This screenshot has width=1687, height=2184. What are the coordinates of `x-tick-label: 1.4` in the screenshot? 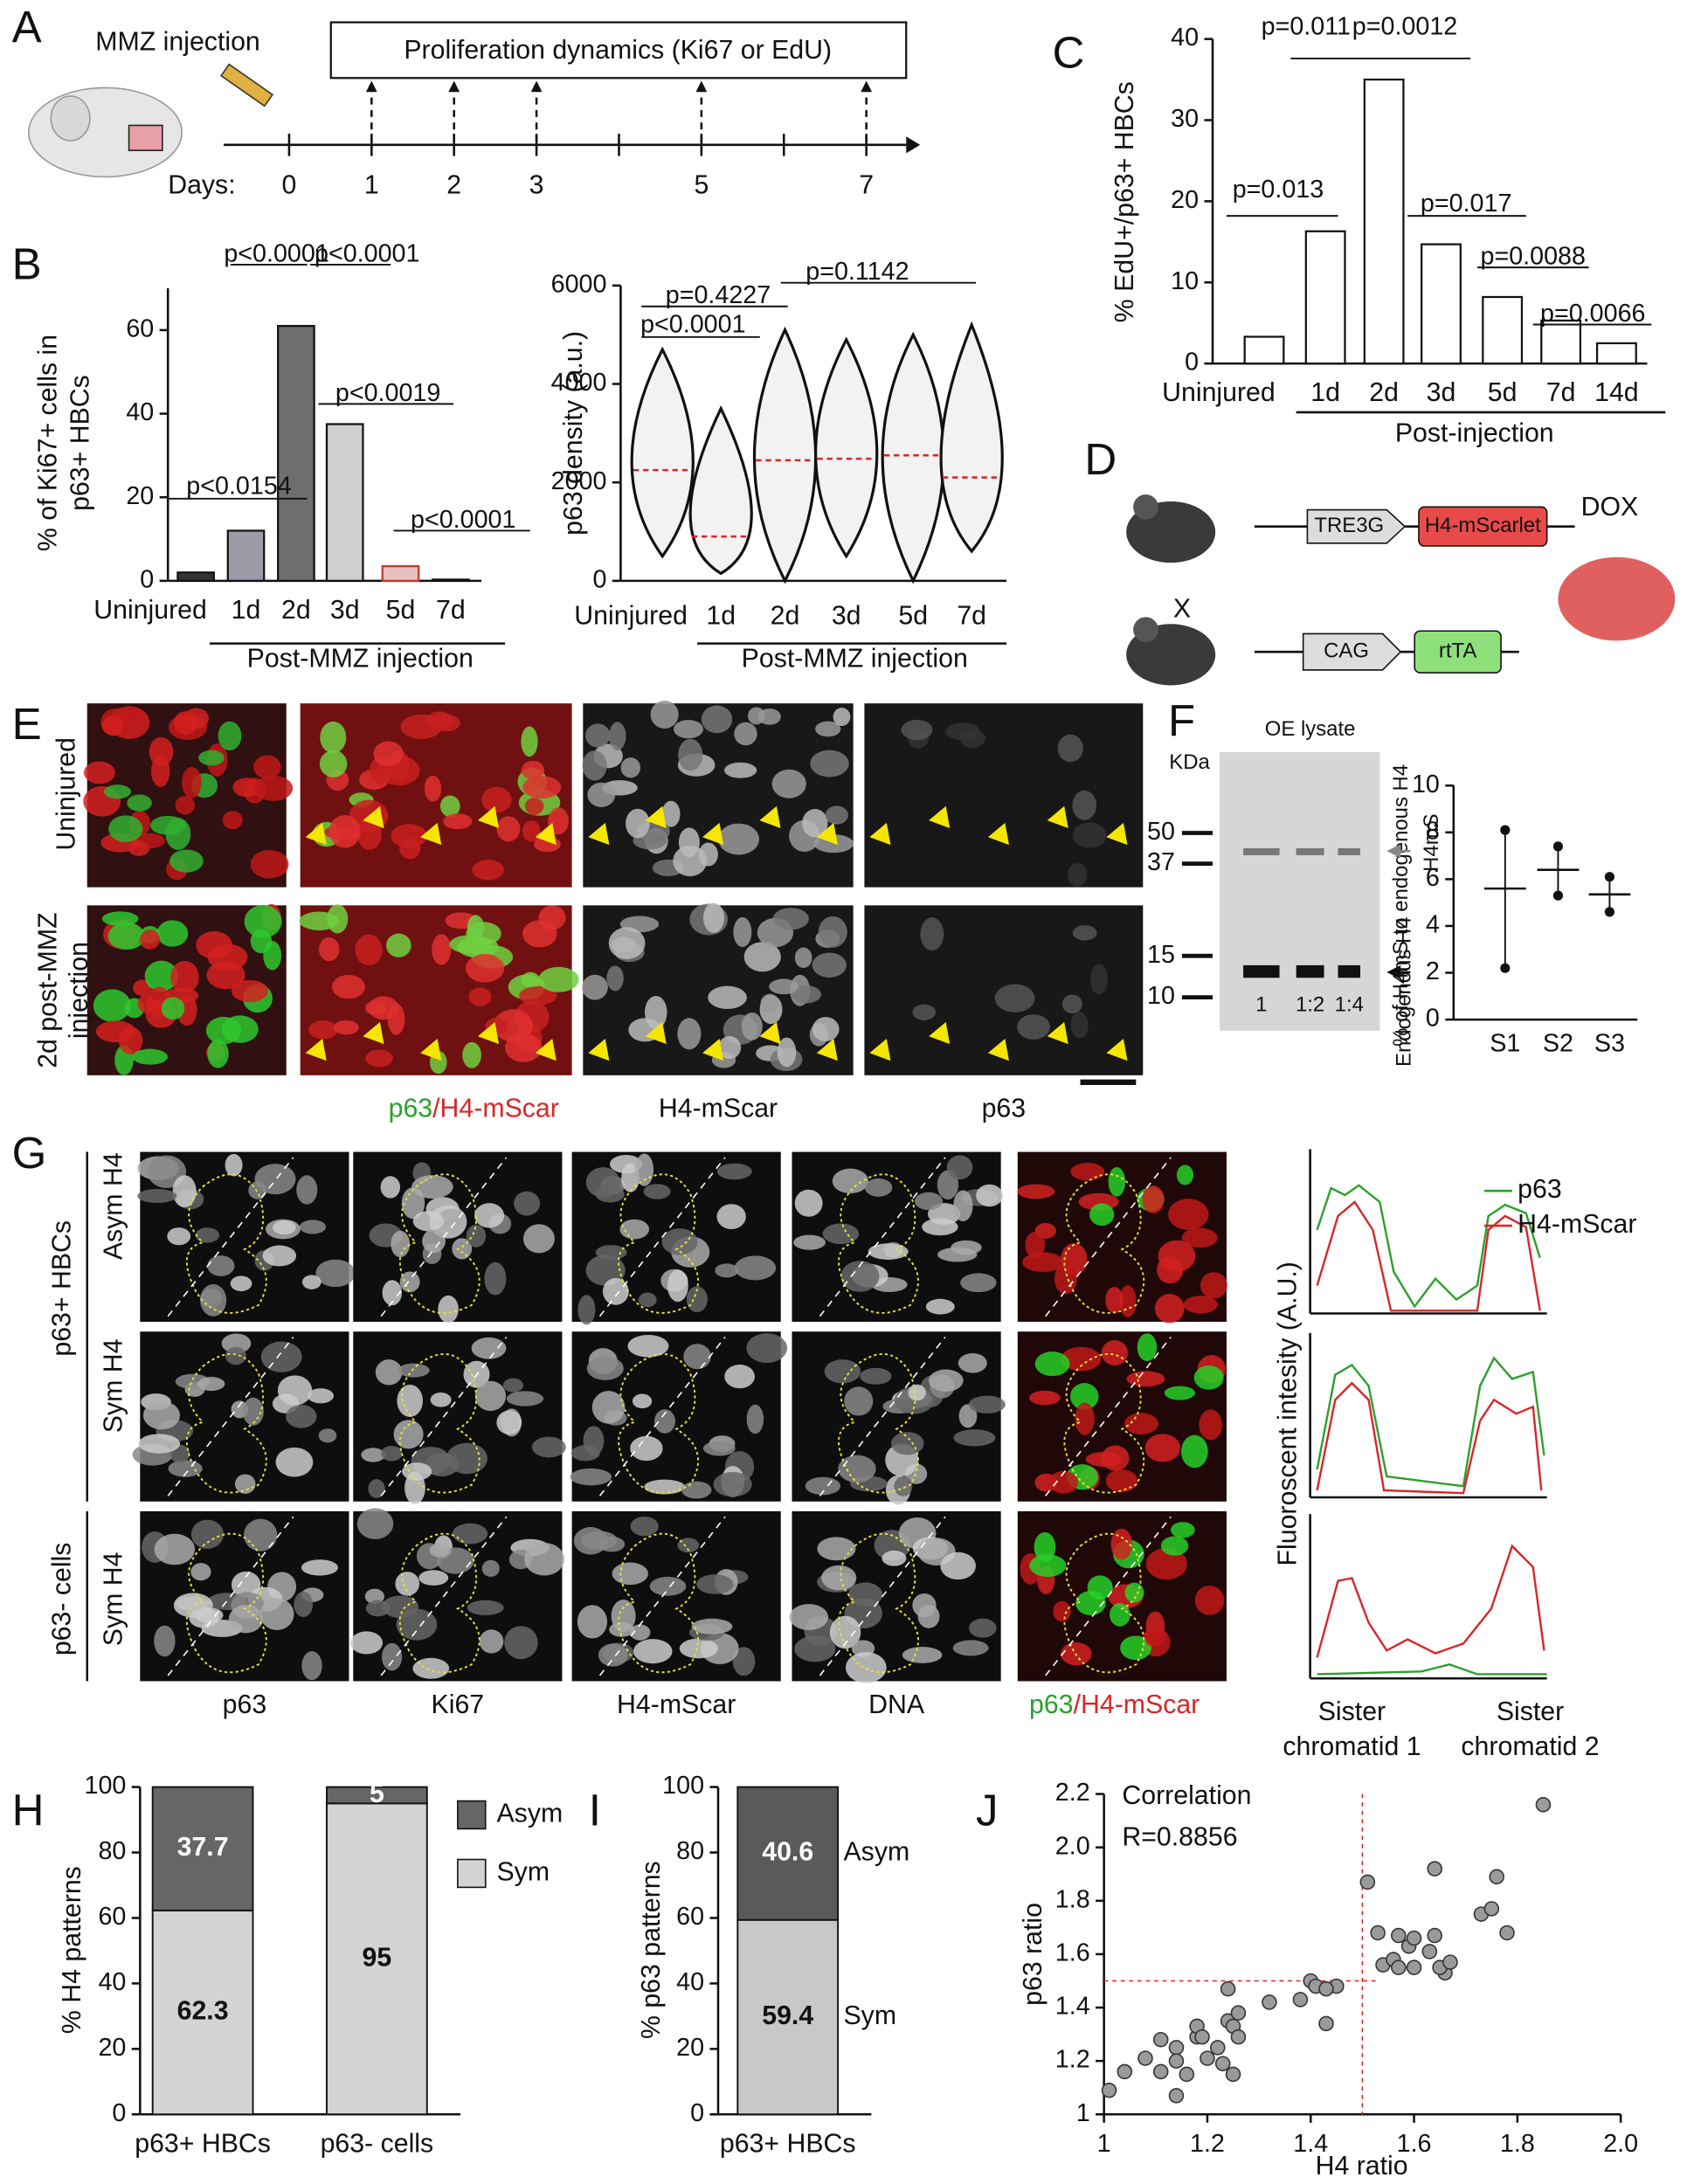 It's located at (1310, 2144).